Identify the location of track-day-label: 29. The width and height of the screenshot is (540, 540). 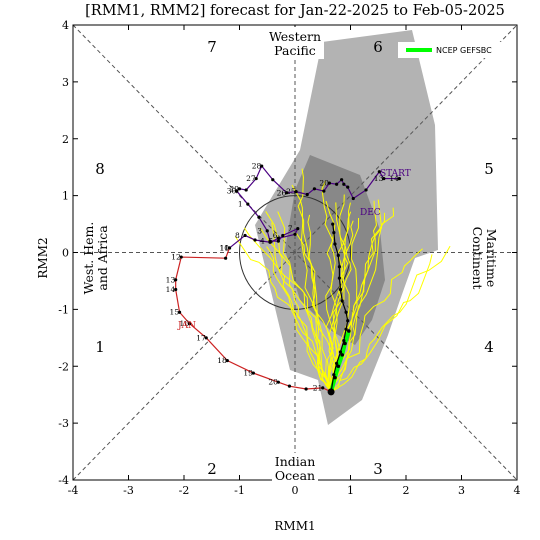
(235, 188).